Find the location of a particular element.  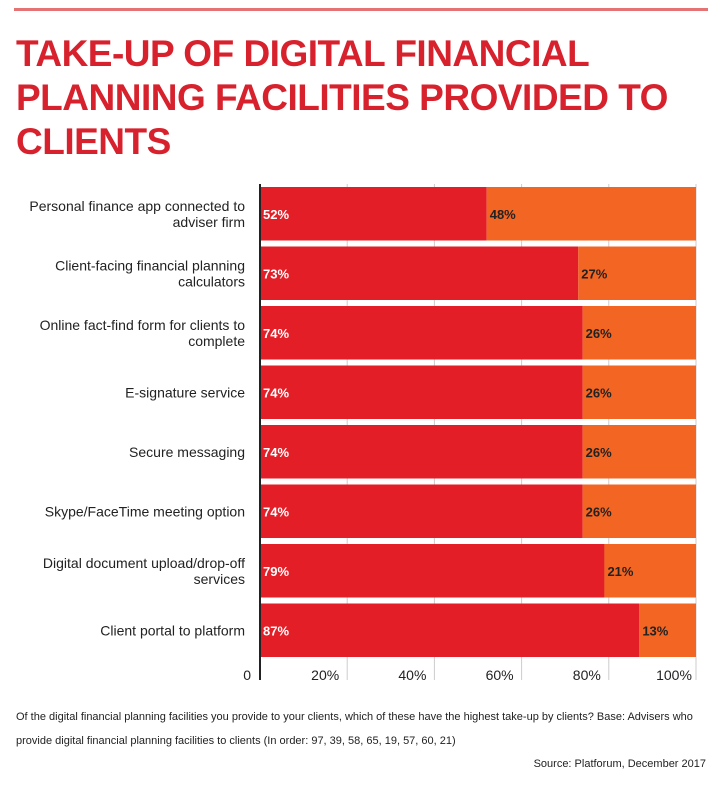

data-label-a: 79% is located at coordinates (276, 571).